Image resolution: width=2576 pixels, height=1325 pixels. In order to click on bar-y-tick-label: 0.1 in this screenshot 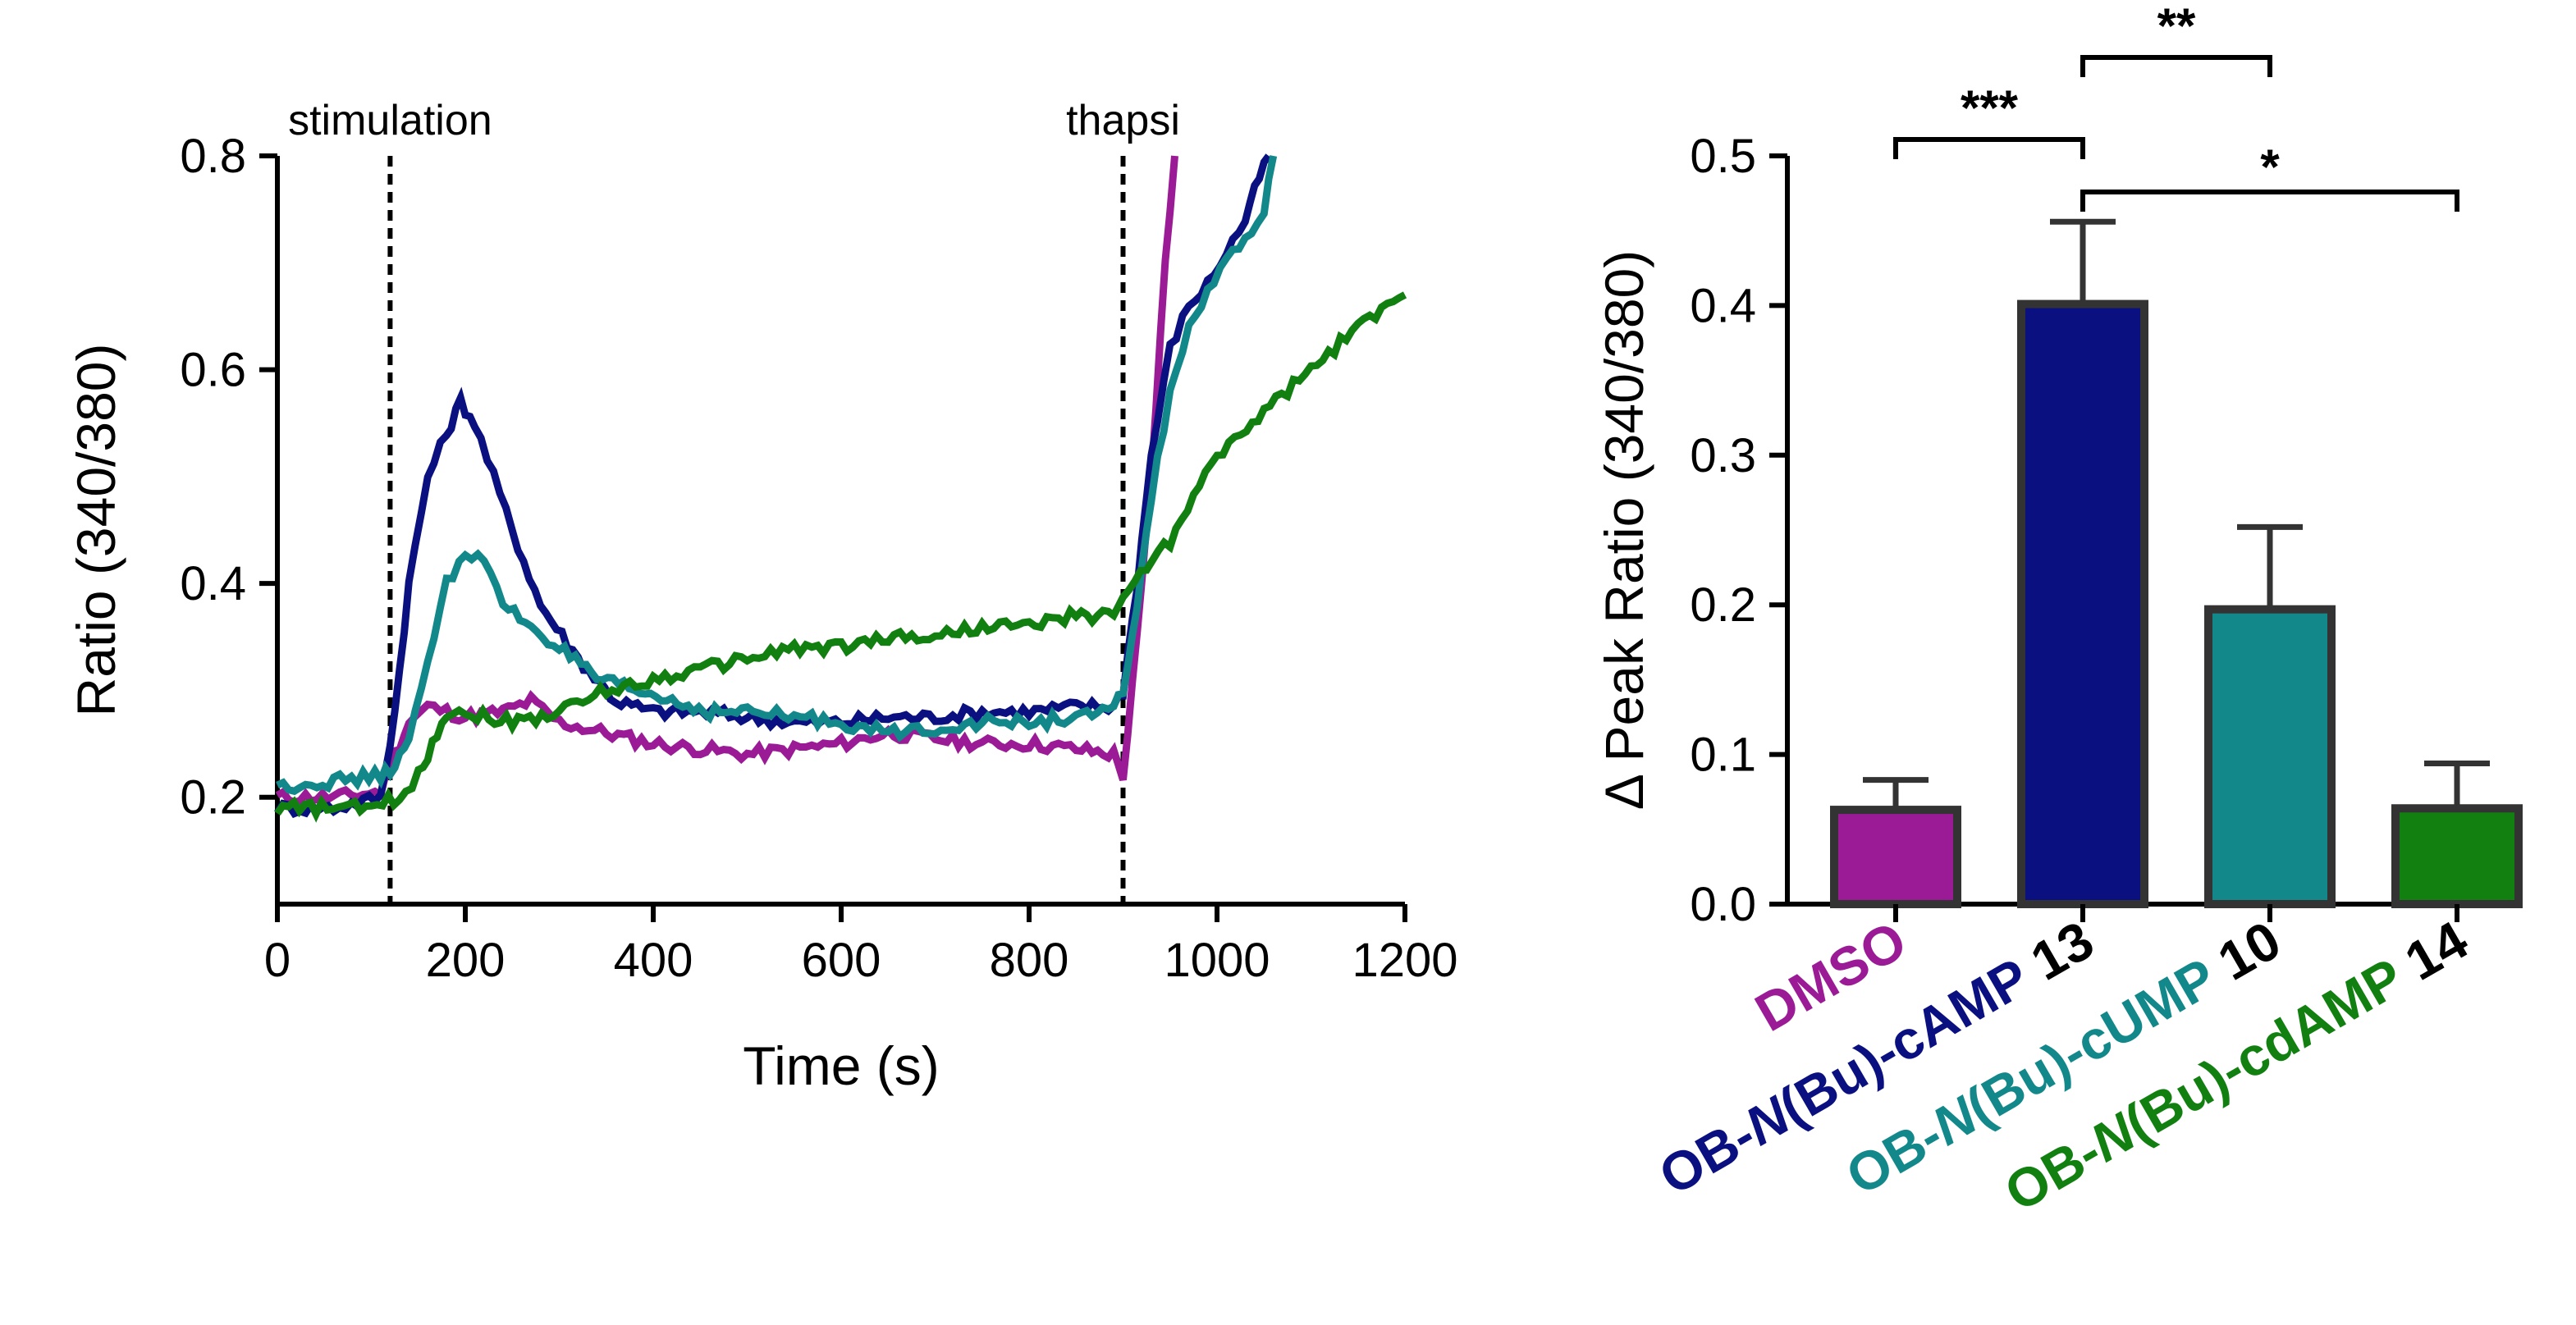, I will do `click(1723, 755)`.